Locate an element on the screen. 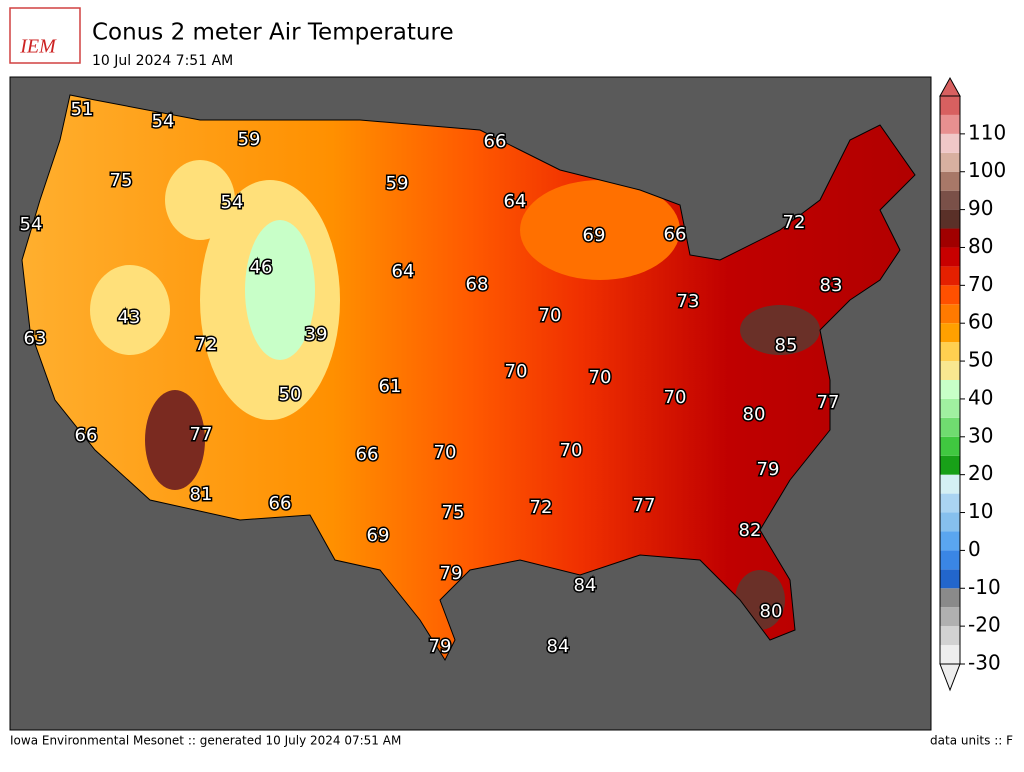  colorbar-tick-label: -10 is located at coordinates (984, 587).